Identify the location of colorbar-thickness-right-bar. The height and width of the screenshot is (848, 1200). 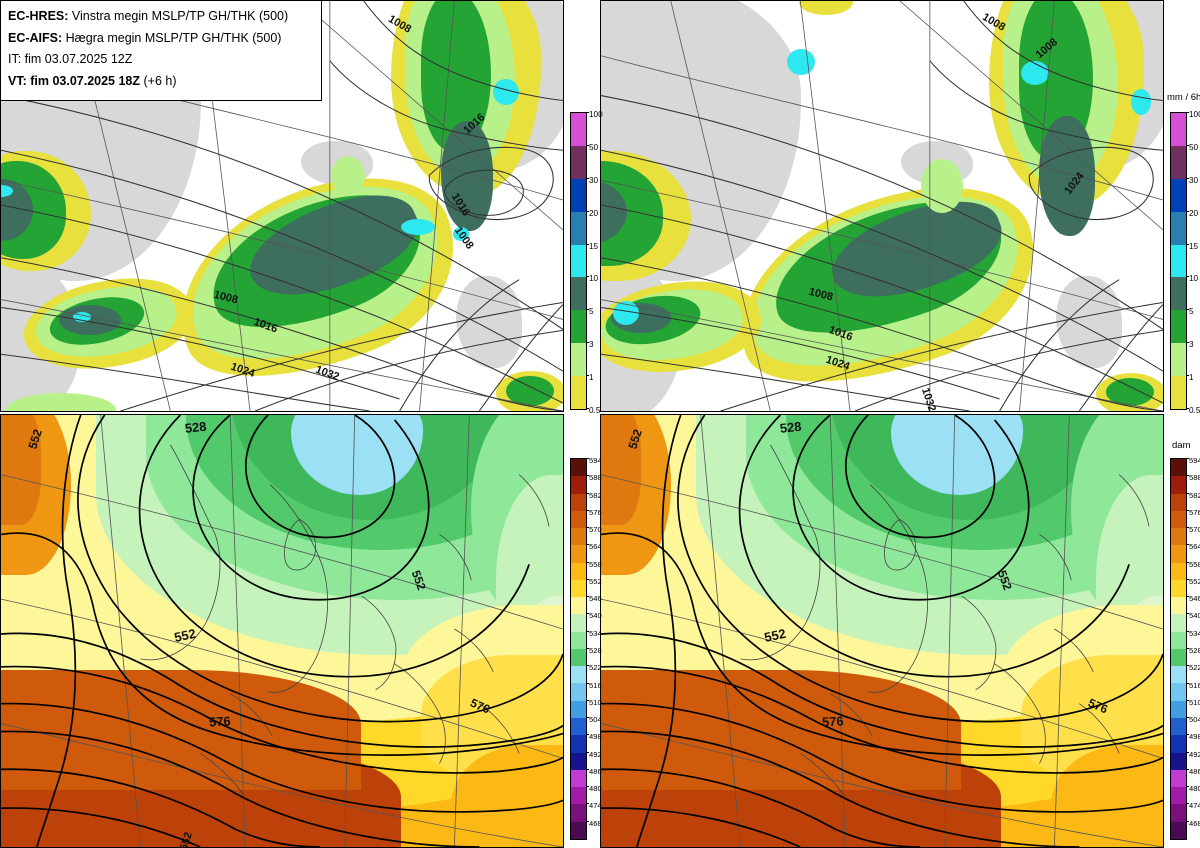
(1178, 649).